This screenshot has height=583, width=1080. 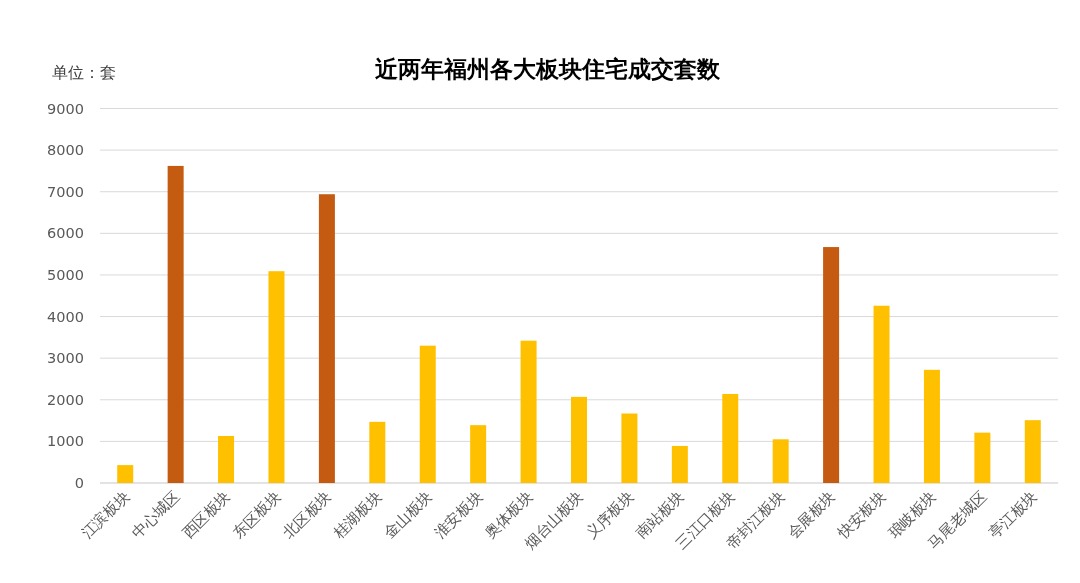 What do you see at coordinates (65, 358) in the screenshot?
I see `y-tick-label: 3000` at bounding box center [65, 358].